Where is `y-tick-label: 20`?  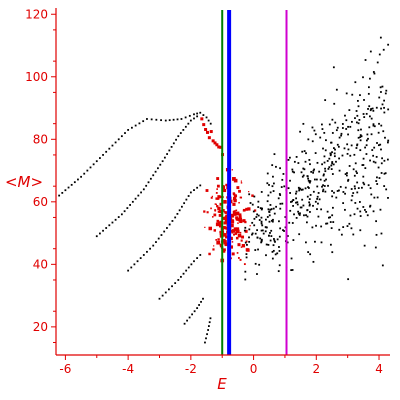
y-tick-label: 20 is located at coordinates (40, 327).